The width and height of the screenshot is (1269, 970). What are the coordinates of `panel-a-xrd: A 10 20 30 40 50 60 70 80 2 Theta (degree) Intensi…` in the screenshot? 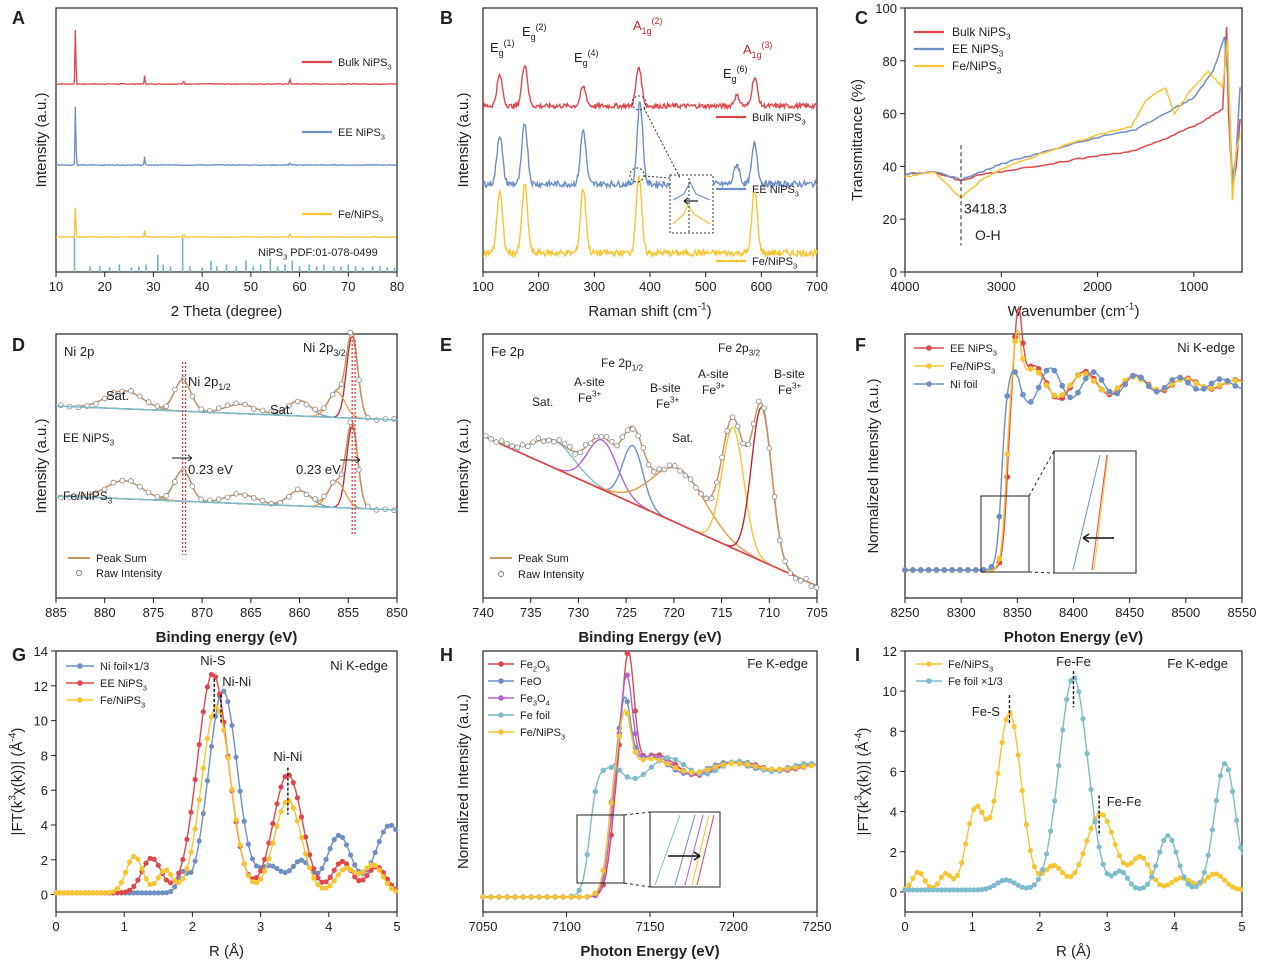 It's located at (208, 163).